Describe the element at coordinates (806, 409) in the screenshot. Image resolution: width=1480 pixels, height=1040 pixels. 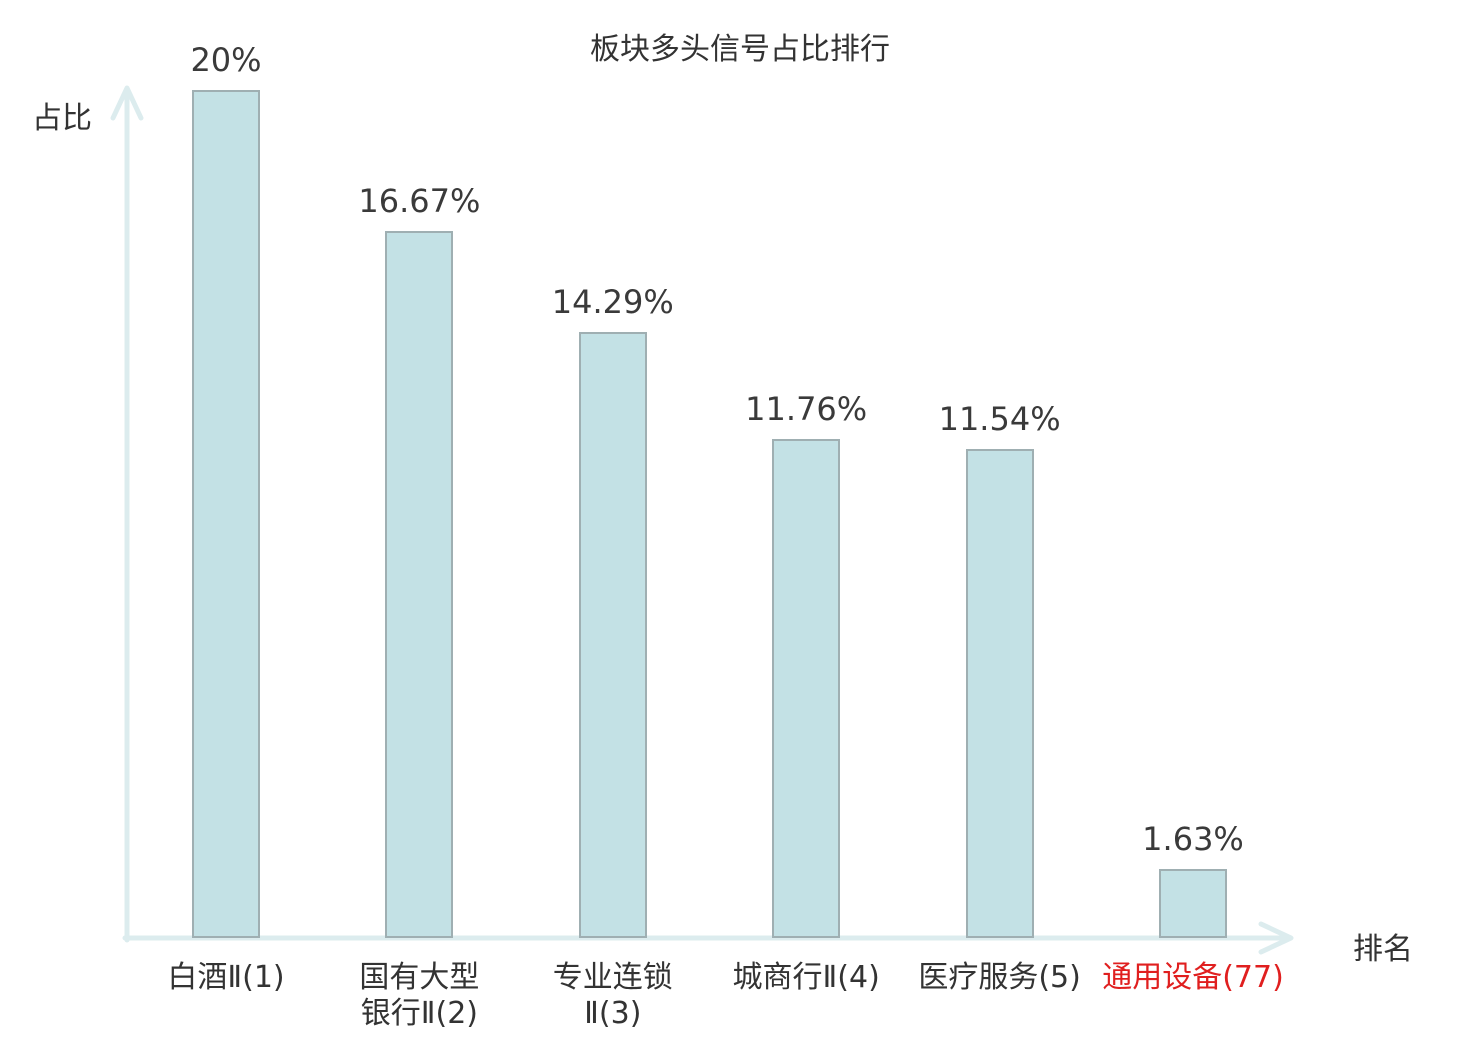
I see `bar-value-label: 11.76%` at that location.